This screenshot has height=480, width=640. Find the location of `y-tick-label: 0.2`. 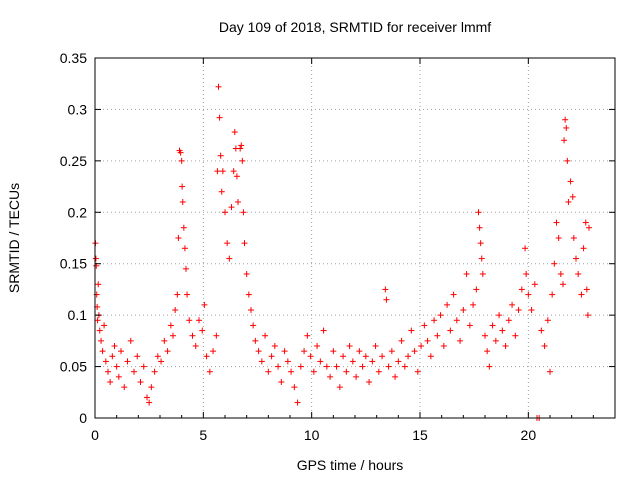

y-tick-label: 0.2 is located at coordinates (78, 212).